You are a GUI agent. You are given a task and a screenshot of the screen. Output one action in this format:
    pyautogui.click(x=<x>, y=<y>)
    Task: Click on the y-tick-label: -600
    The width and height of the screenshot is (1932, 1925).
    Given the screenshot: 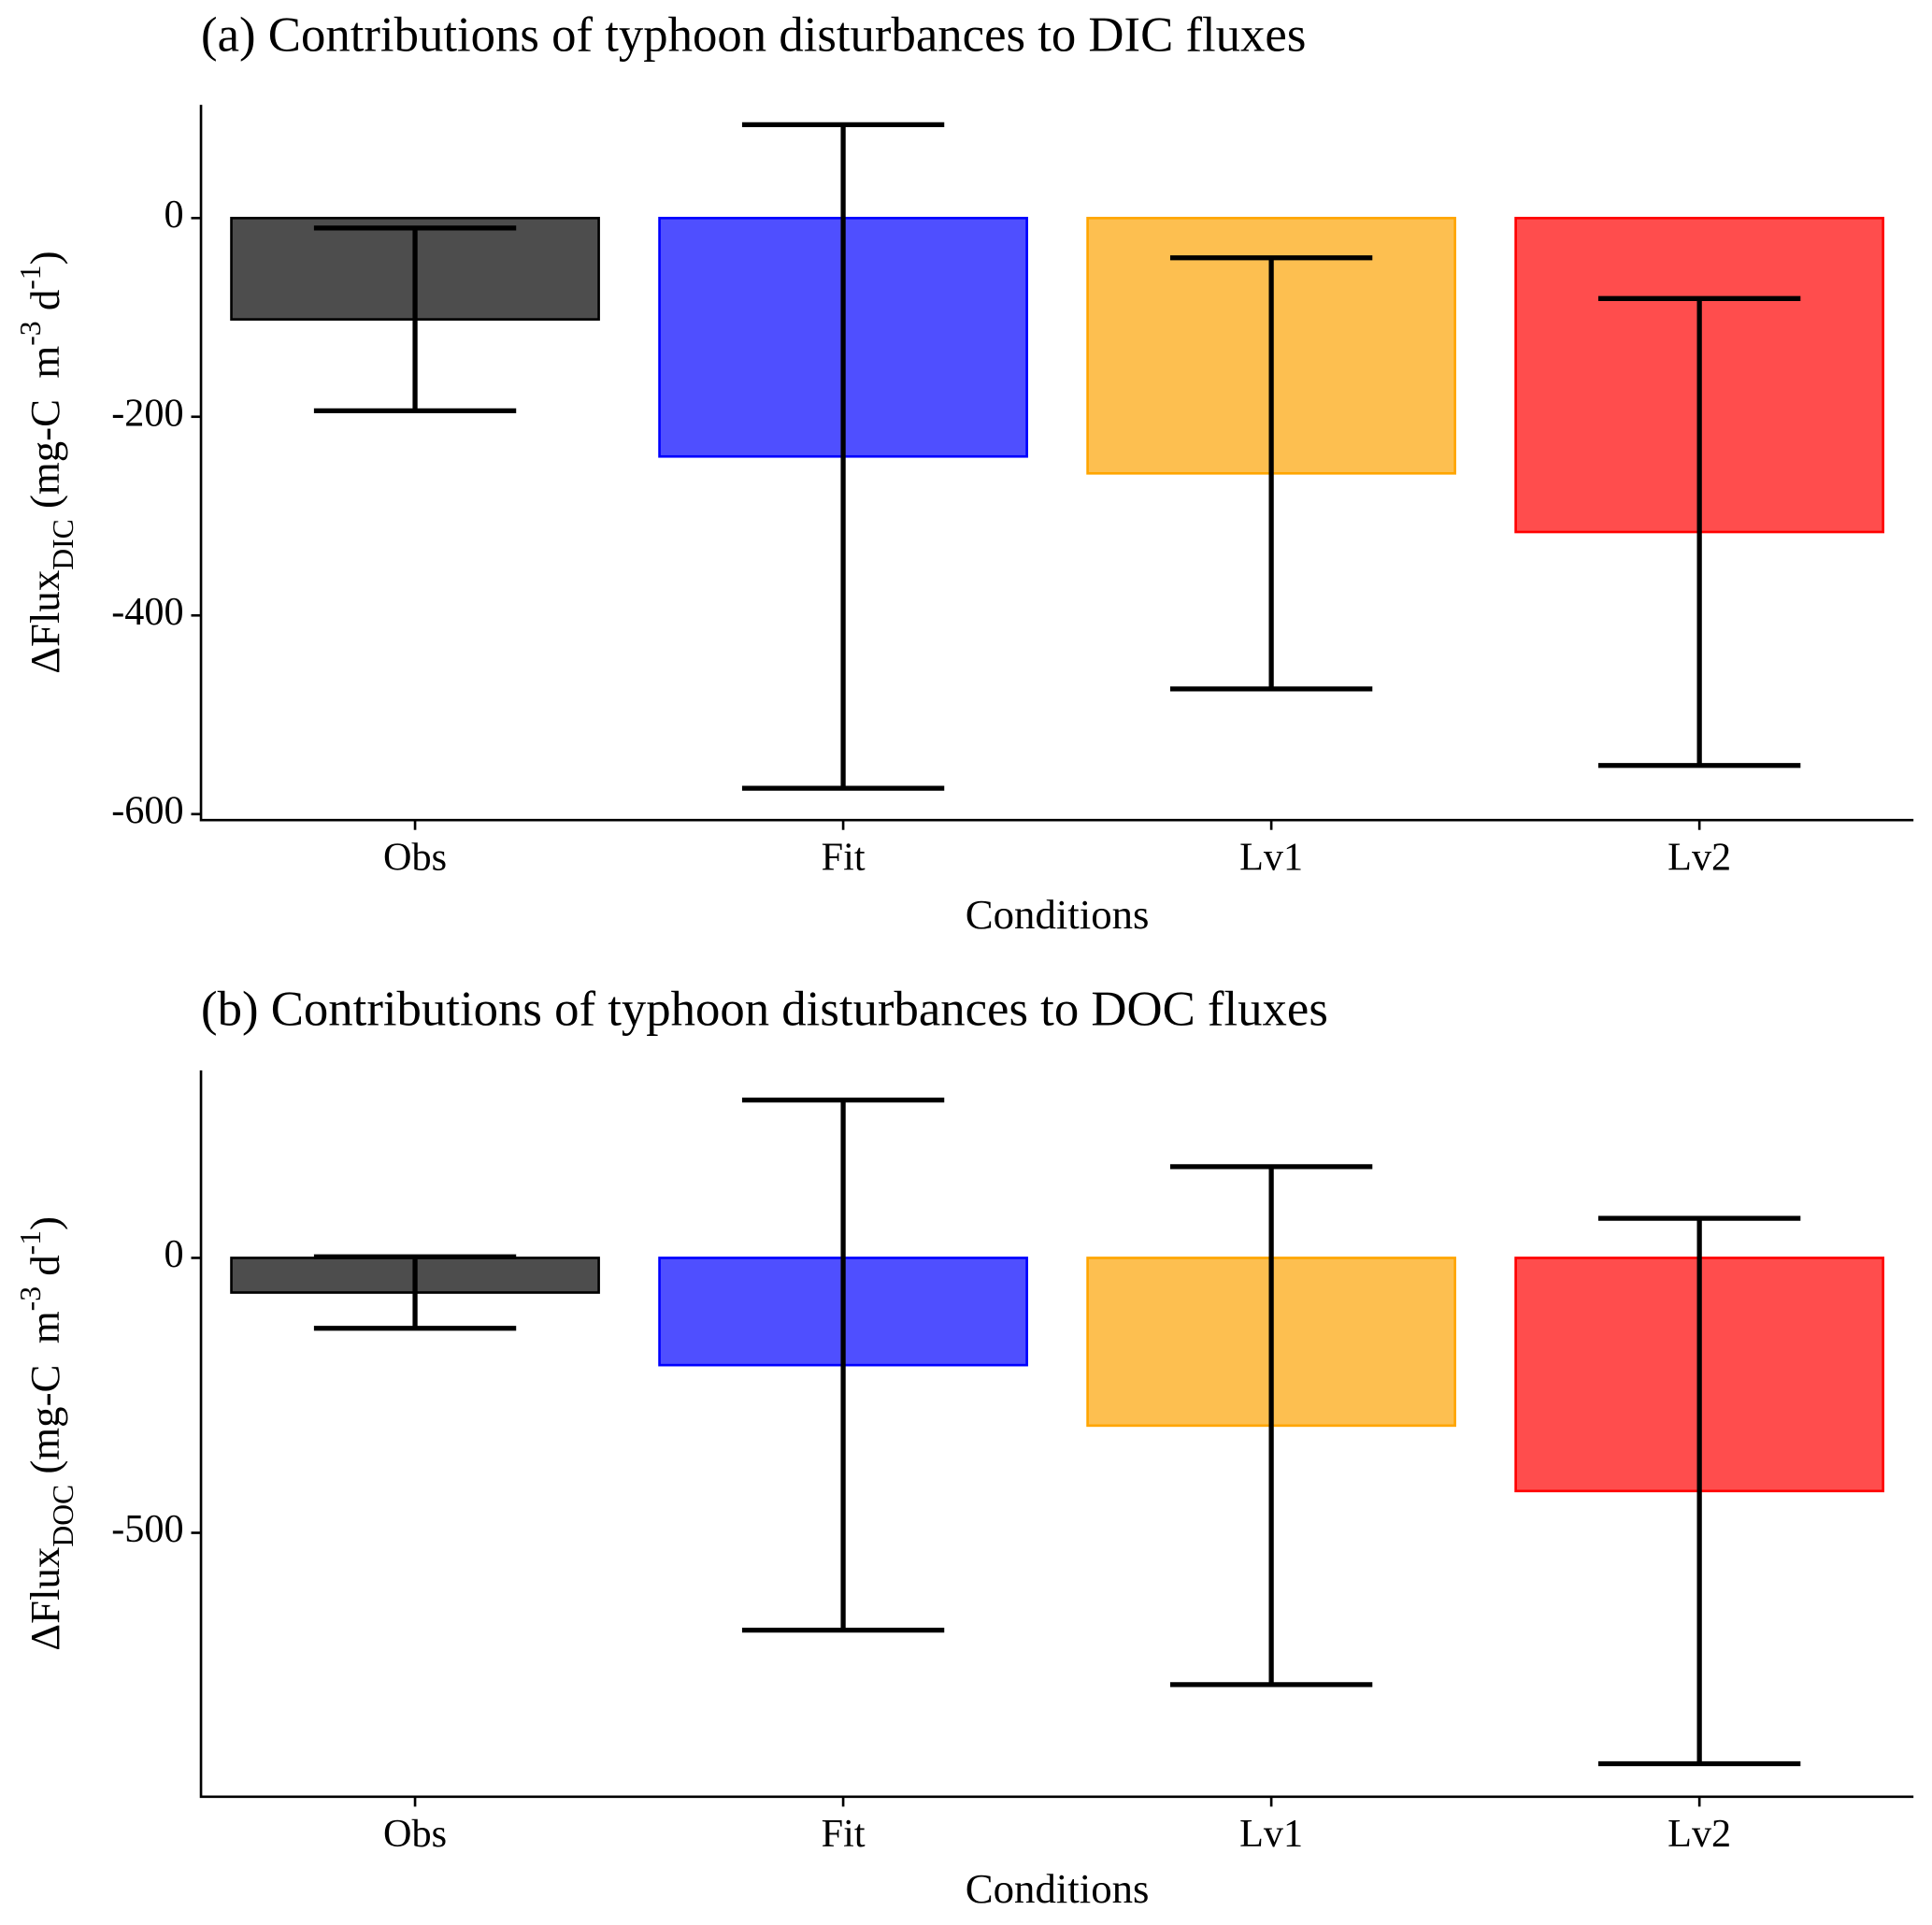 What is the action you would take?
    pyautogui.click(x=147, y=810)
    